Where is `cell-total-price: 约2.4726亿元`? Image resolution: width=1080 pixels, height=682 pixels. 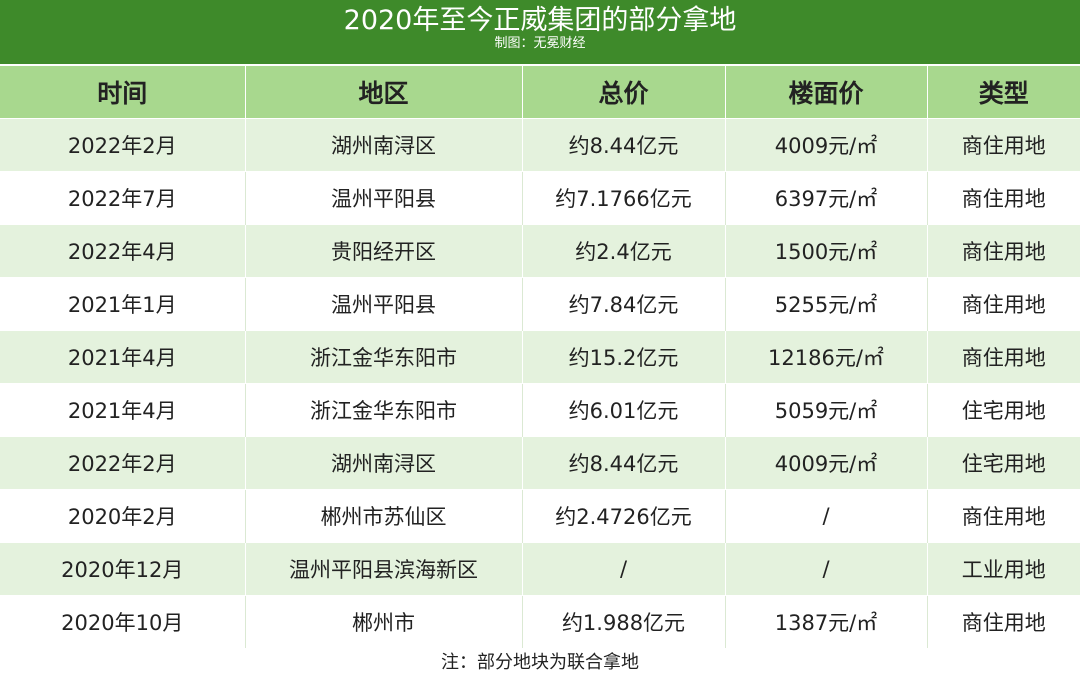
cell-total-price: 约2.4726亿元 is located at coordinates (624, 516).